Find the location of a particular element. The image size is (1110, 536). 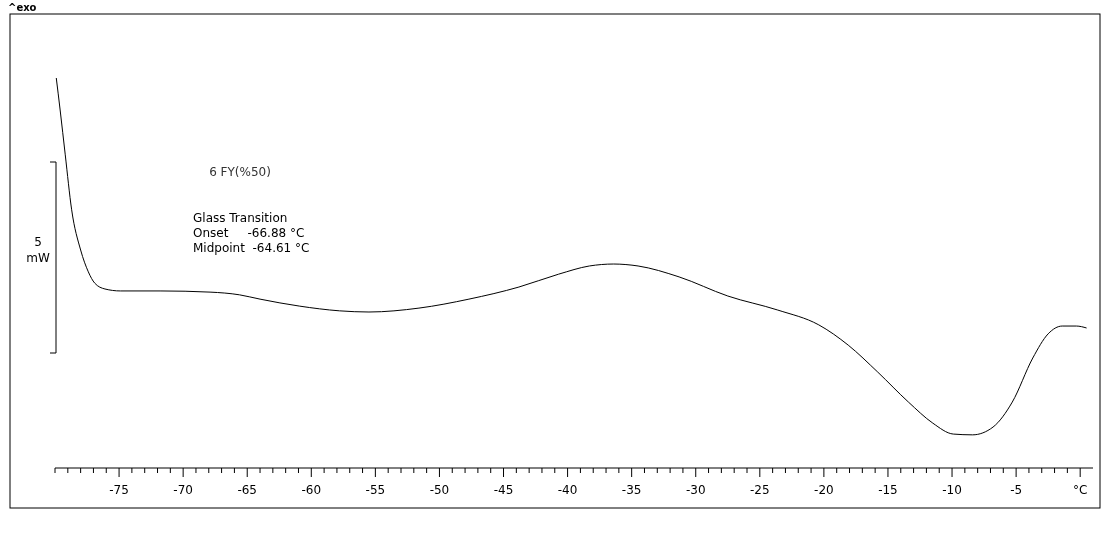

x-tick-label: -75 is located at coordinates (119, 490).